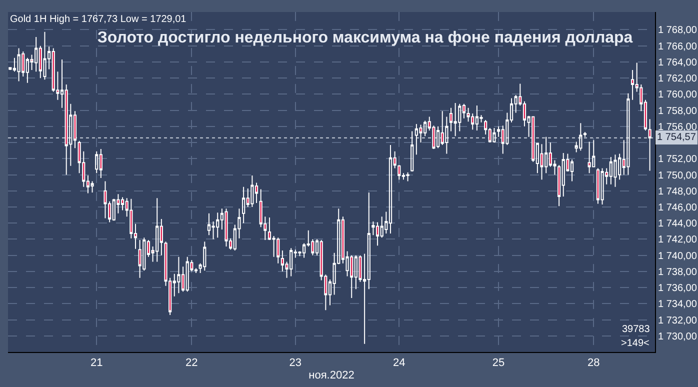  What do you see at coordinates (678, 208) in the screenshot?
I see `y-tick-label: 1 746,00` at bounding box center [678, 208].